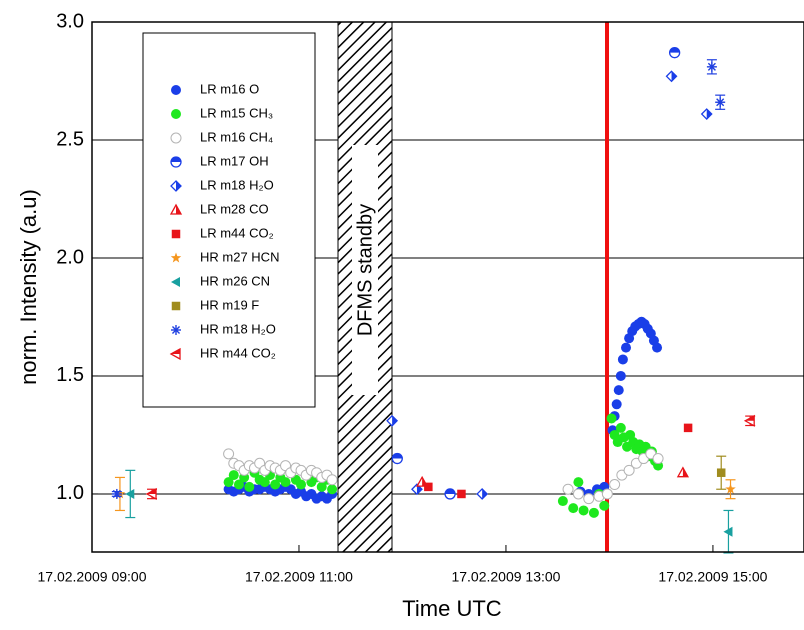 The height and width of the screenshot is (630, 804). Describe the element at coordinates (70, 257) in the screenshot. I see `y-tick-label: 2.0` at that location.